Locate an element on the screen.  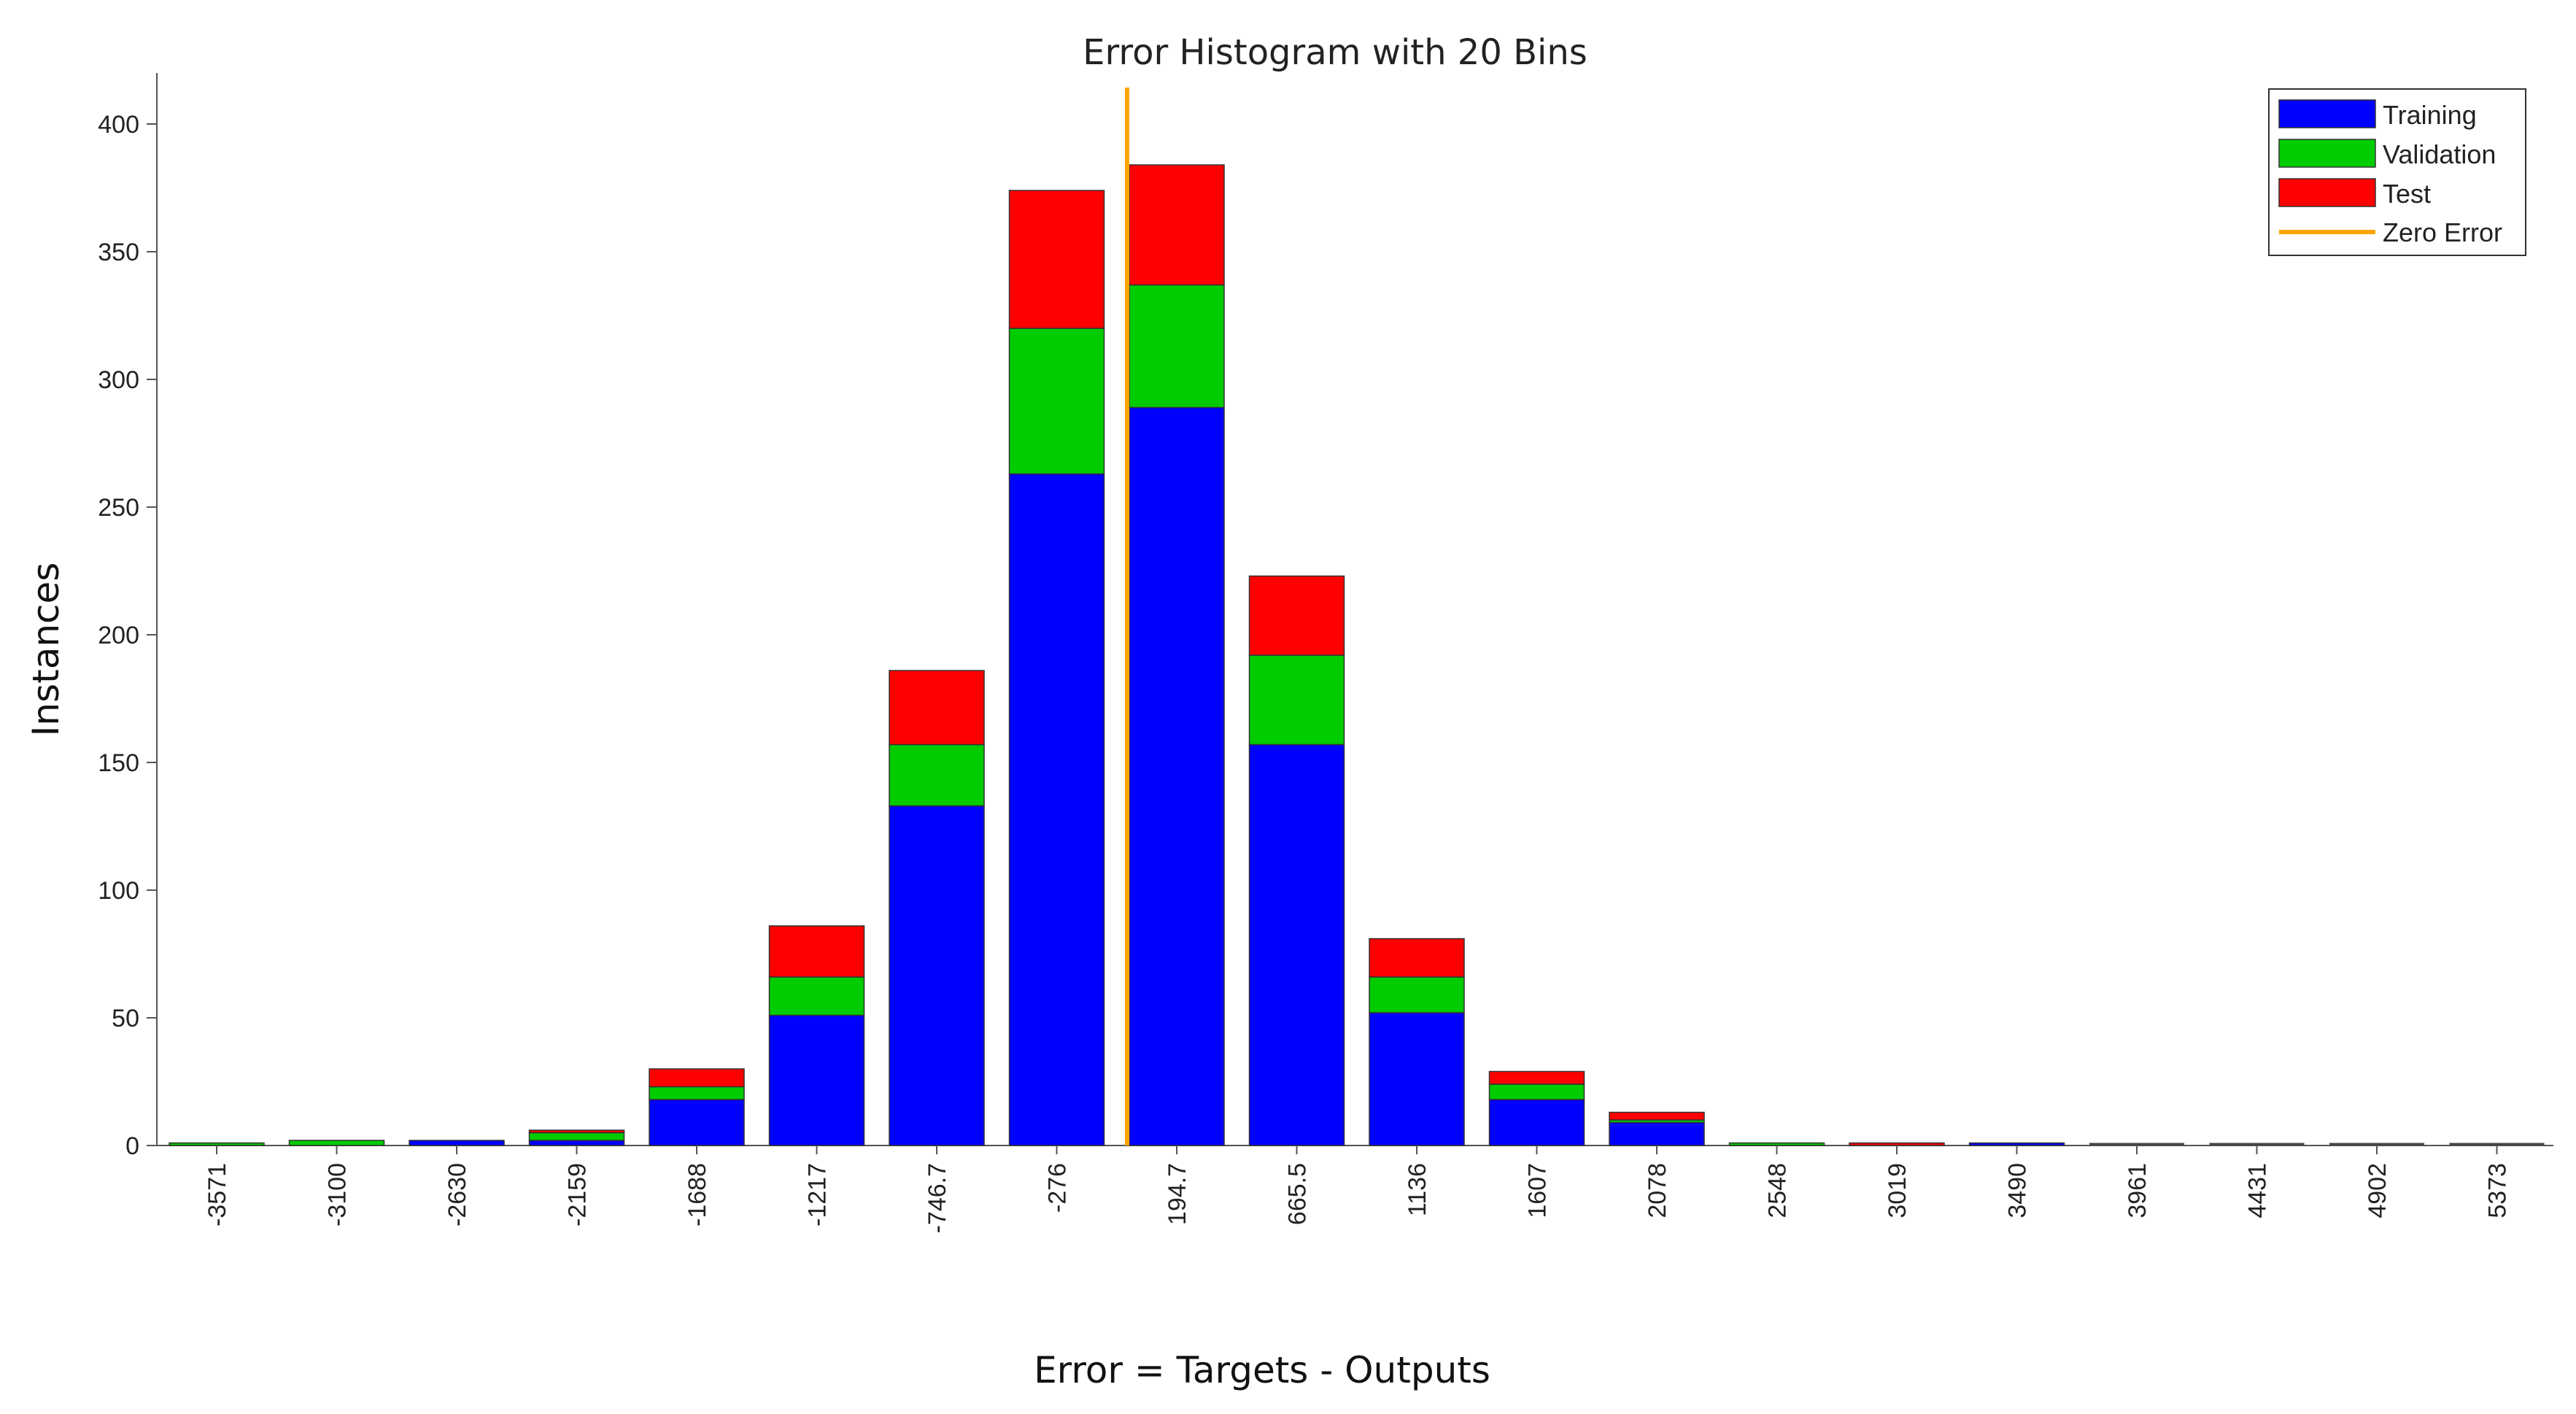
y-tick-label: 200 is located at coordinates (118, 635).